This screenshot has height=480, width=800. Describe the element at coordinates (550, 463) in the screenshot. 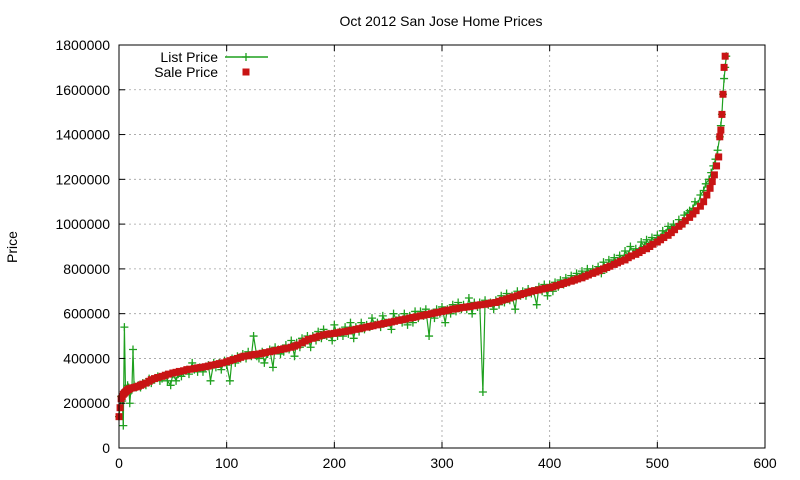

I see `x-tick-label: 400` at that location.